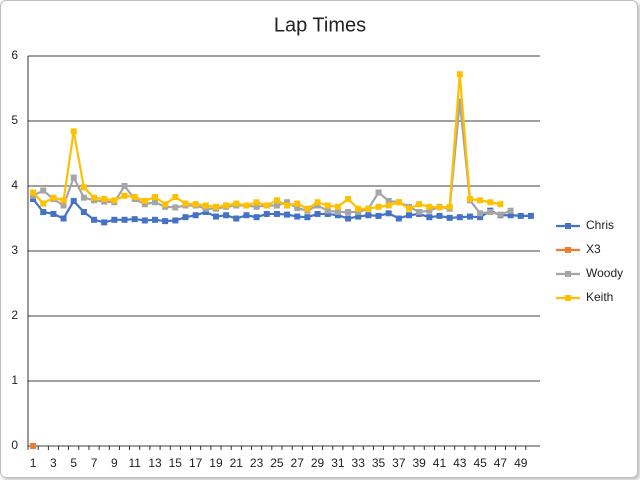 This screenshot has width=640, height=480. I want to click on legend-label: Woody, so click(604, 273).